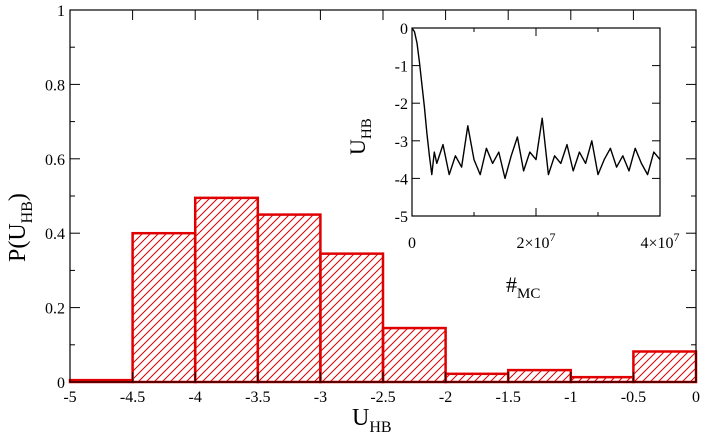 Image resolution: width=702 pixels, height=440 pixels. Describe the element at coordinates (508, 397) in the screenshot. I see `x-tick-label: -1.5` at that location.